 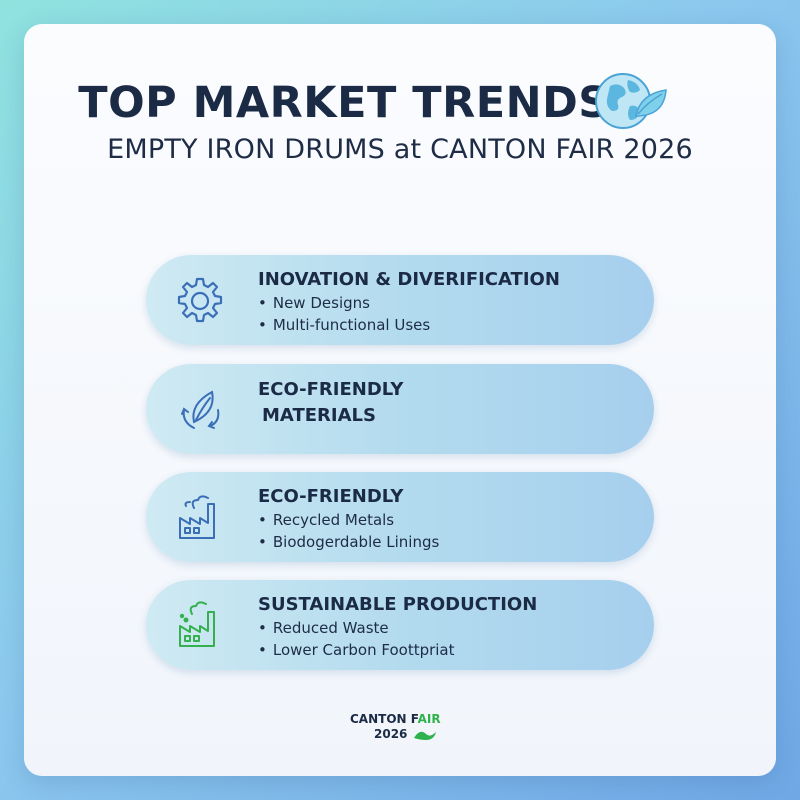 I want to click on page-subtitle: EMPTY IRON DRUMS at CANTON FAIR 2026, so click(x=400, y=149).